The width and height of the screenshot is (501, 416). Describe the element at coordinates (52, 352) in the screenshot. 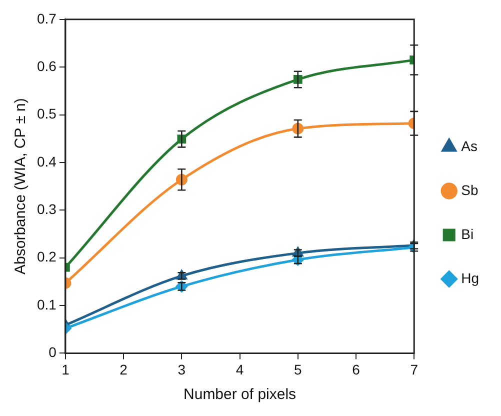

I see `y-tick-label: 0` at that location.